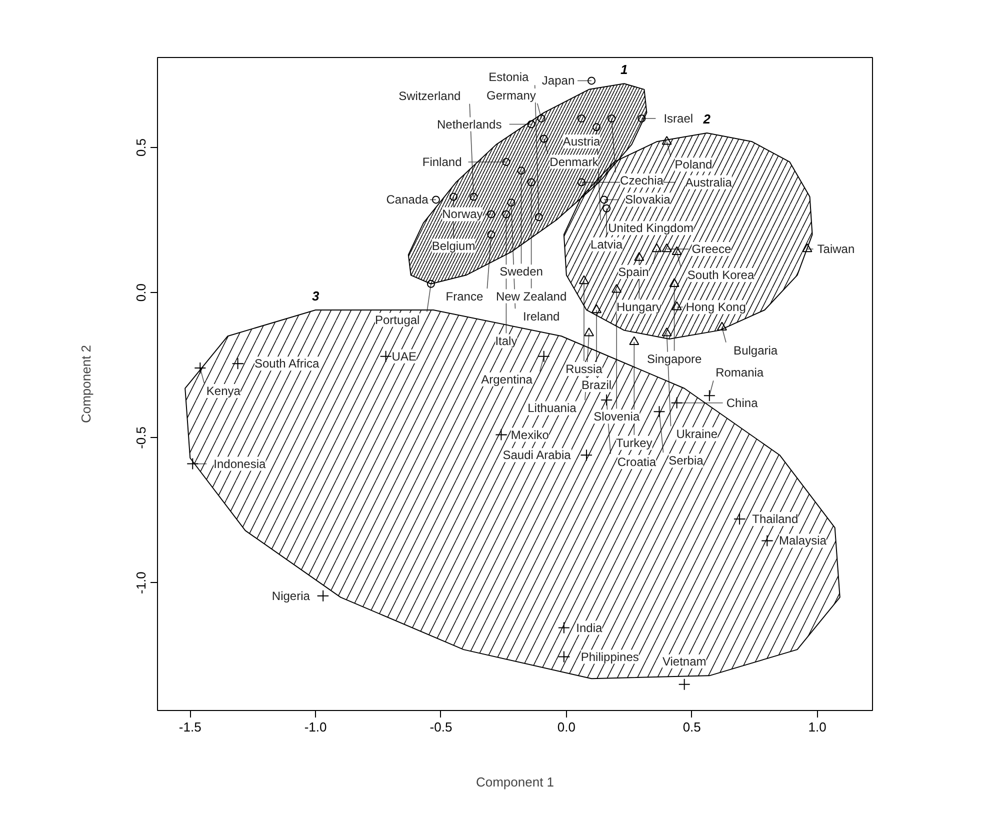 The image size is (989, 825). Describe the element at coordinates (521, 271) in the screenshot. I see `annotation: Sweden` at that location.